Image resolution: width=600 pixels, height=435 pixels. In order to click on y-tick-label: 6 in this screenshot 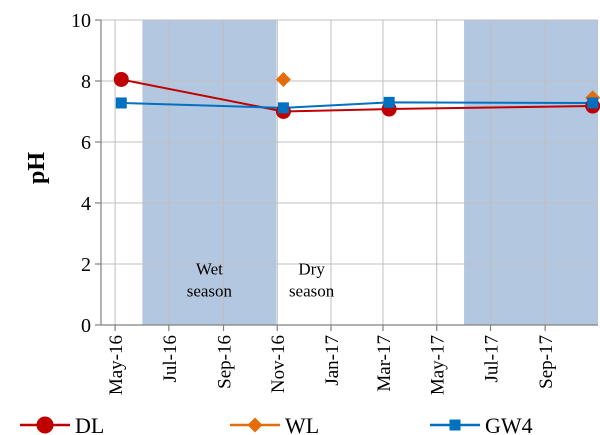, I will do `click(86, 143)`.